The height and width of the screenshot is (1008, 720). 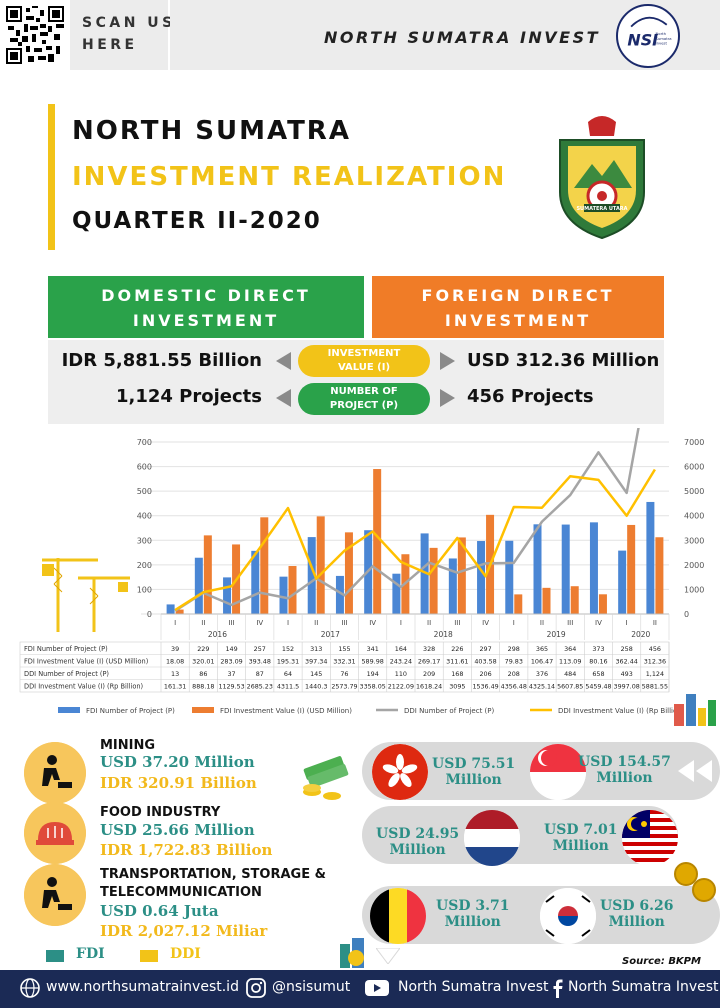 What do you see at coordinates (398, 916) in the screenshot?
I see `belgium-flag-icon` at bounding box center [398, 916].